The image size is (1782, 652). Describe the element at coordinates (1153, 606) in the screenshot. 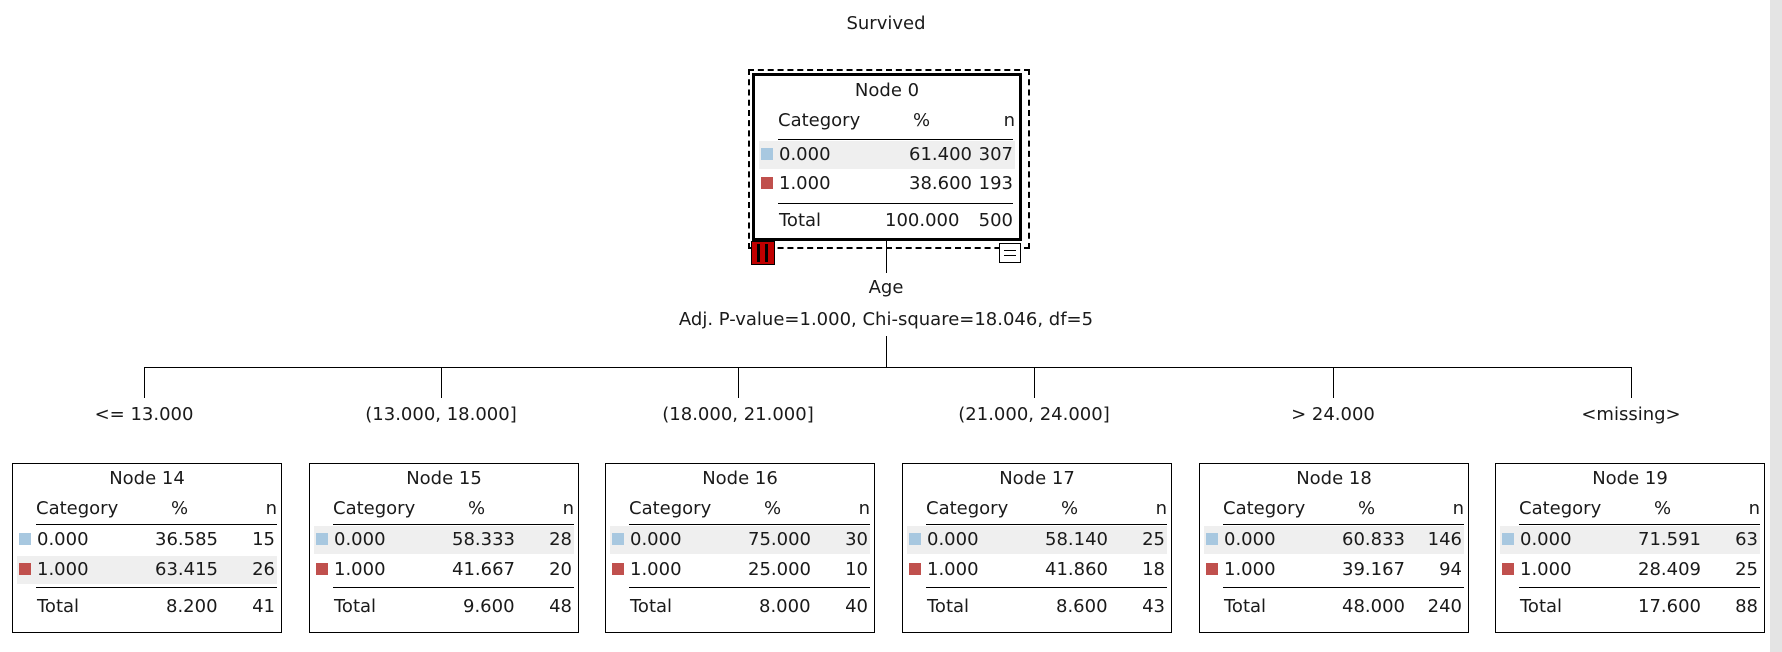

I see `total-n: 43` at that location.